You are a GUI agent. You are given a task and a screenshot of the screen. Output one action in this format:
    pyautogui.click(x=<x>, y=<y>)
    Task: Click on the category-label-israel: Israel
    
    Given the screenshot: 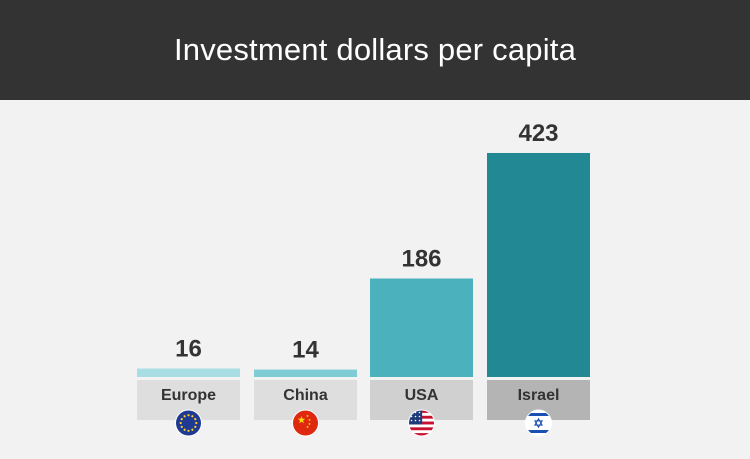 What is the action you would take?
    pyautogui.click(x=539, y=395)
    